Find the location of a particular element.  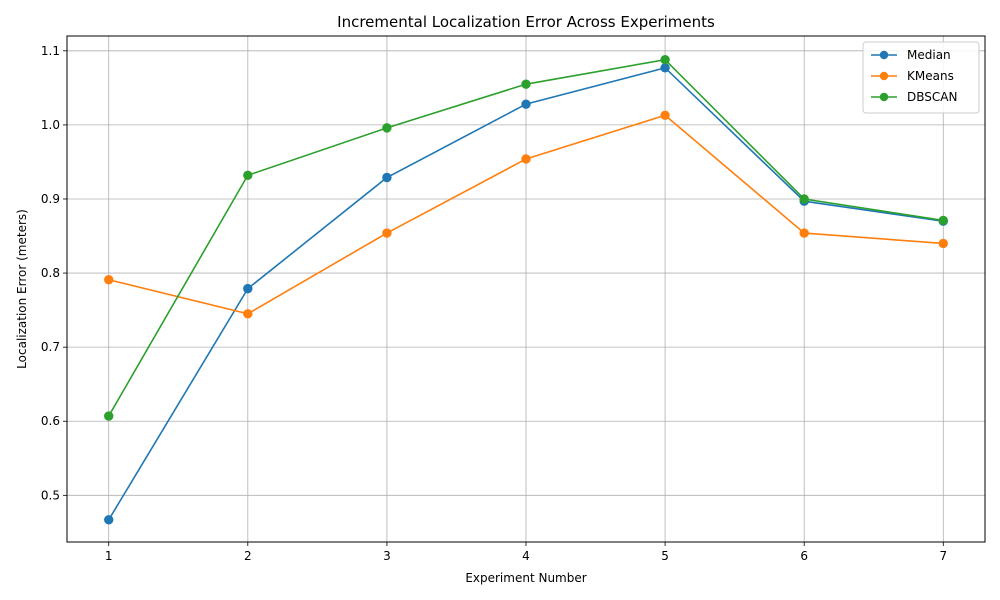

y-tick-label: 1.0 is located at coordinates (50, 125).